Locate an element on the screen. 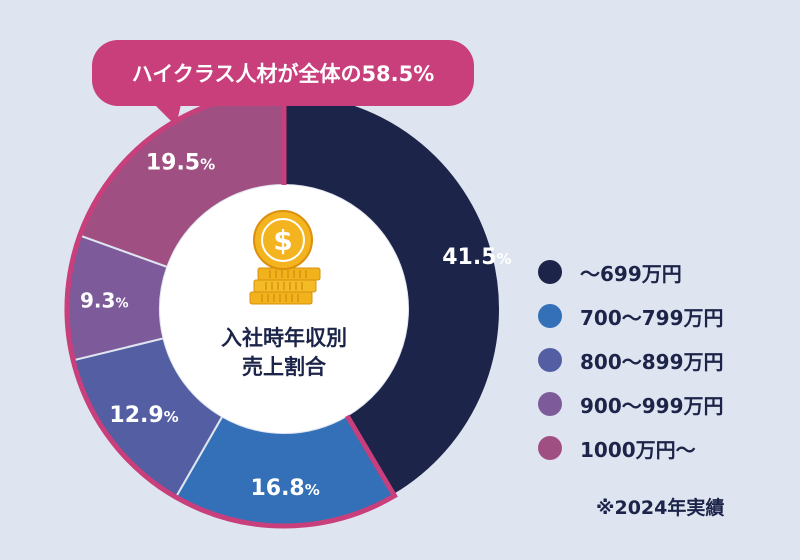 The width and height of the screenshot is (800, 560). legend-label: 700〜799万円 is located at coordinates (652, 317).